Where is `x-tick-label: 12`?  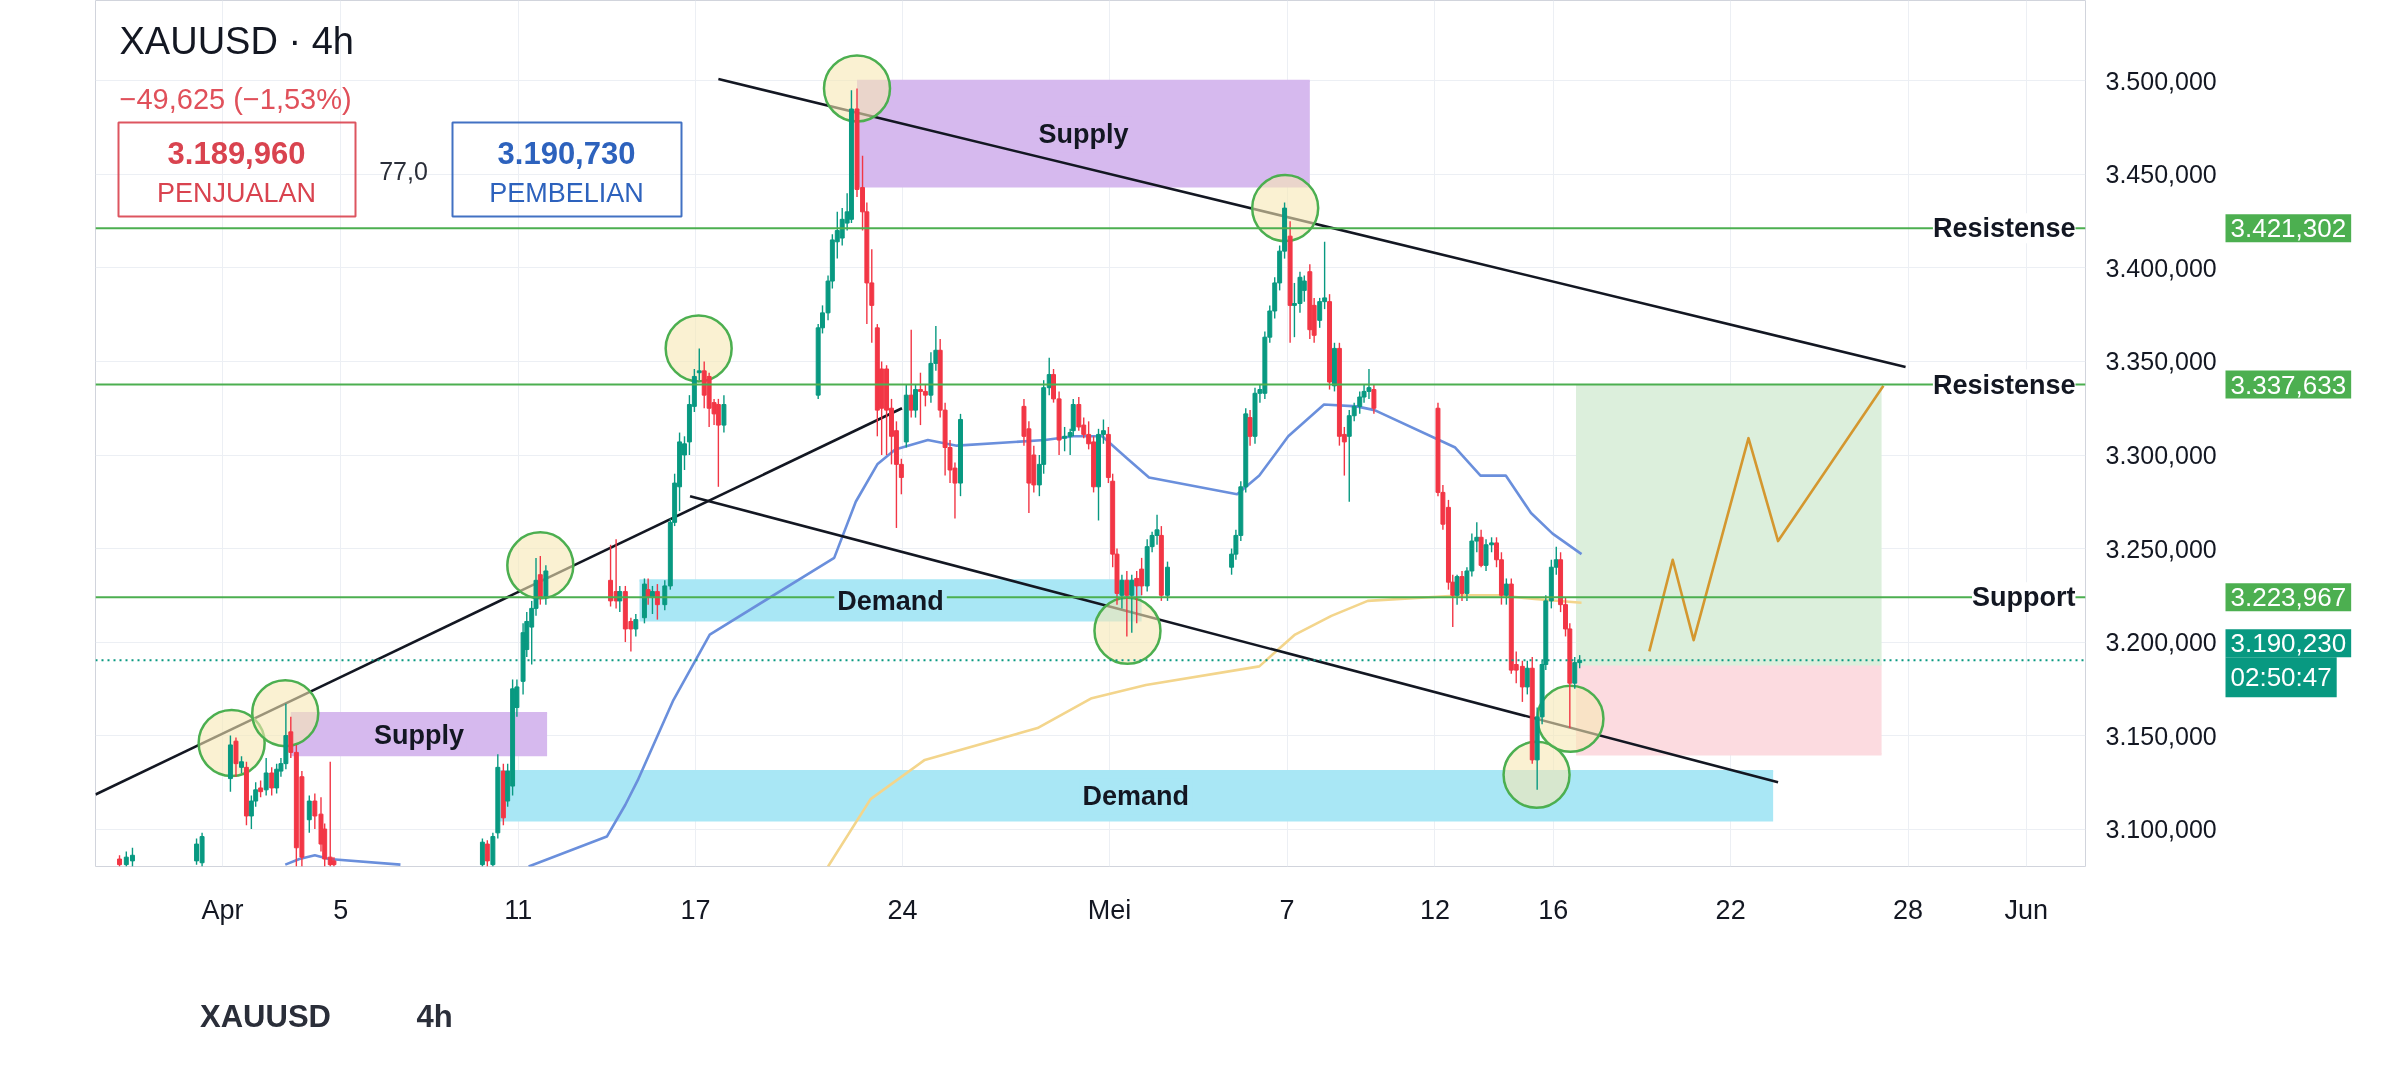
x-tick-label: 12 is located at coordinates (1434, 909).